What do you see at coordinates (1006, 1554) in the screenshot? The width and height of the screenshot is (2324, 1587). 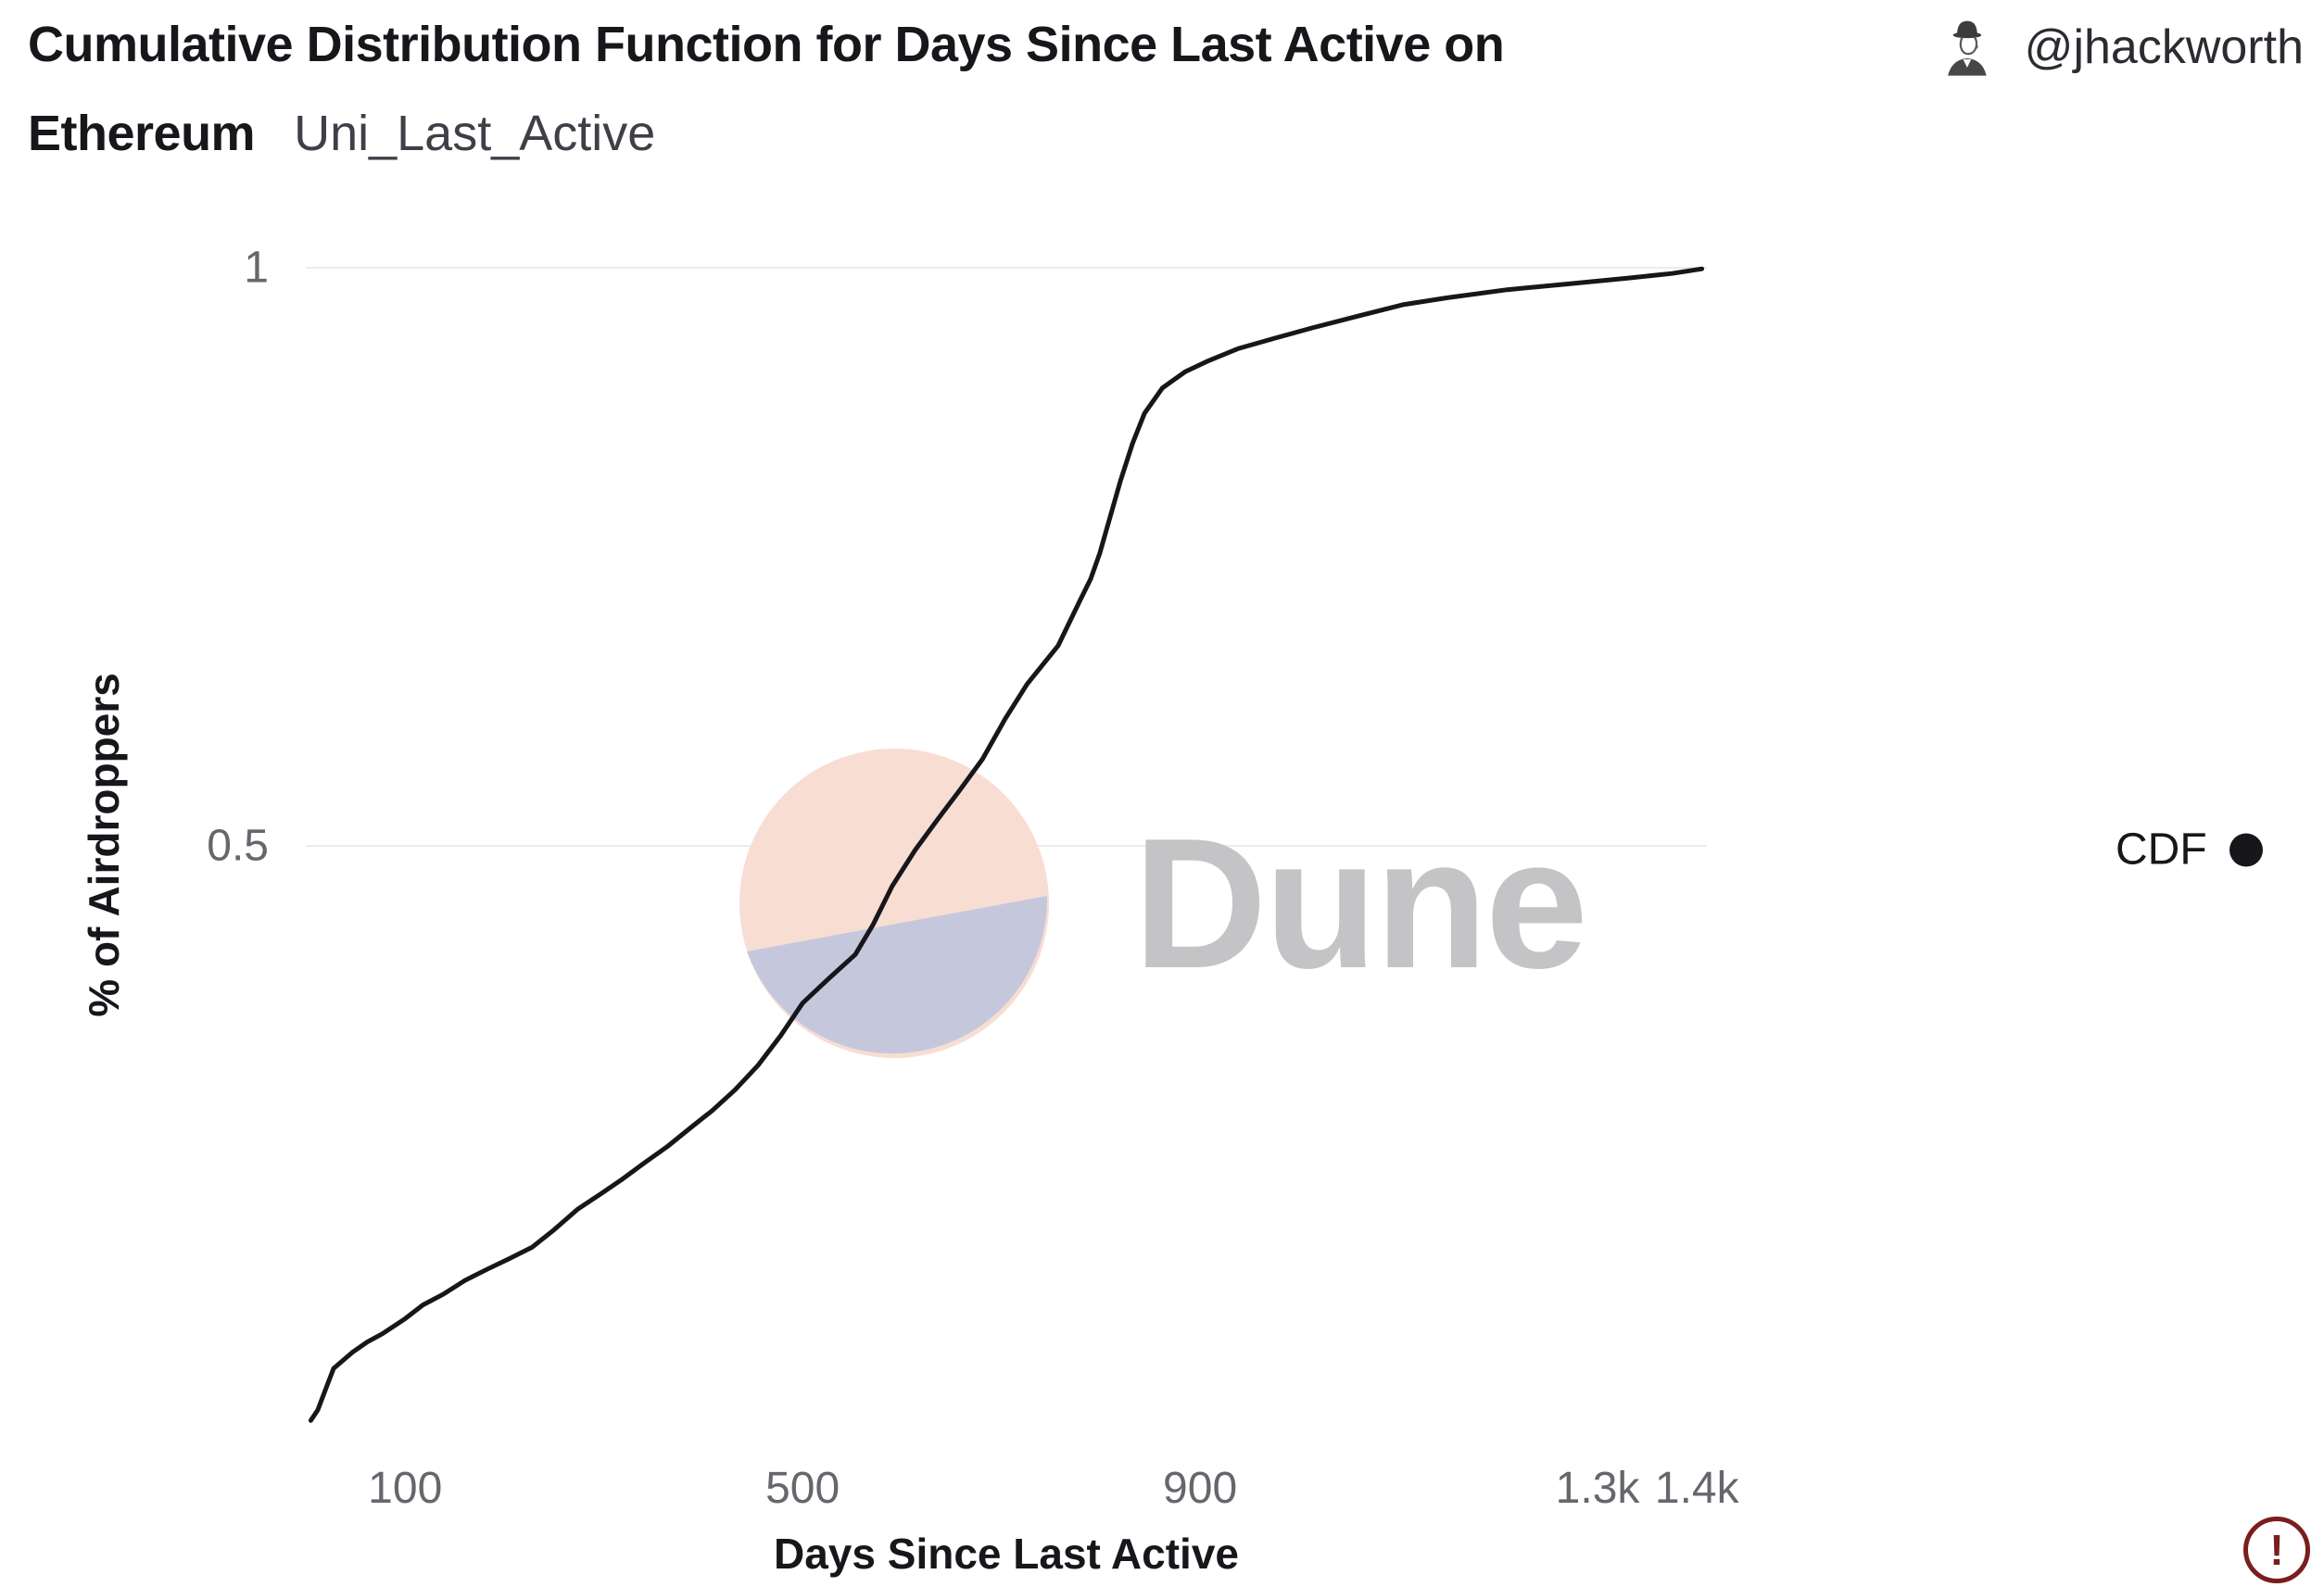 I see `x-axis-label: Days Since Last Active` at bounding box center [1006, 1554].